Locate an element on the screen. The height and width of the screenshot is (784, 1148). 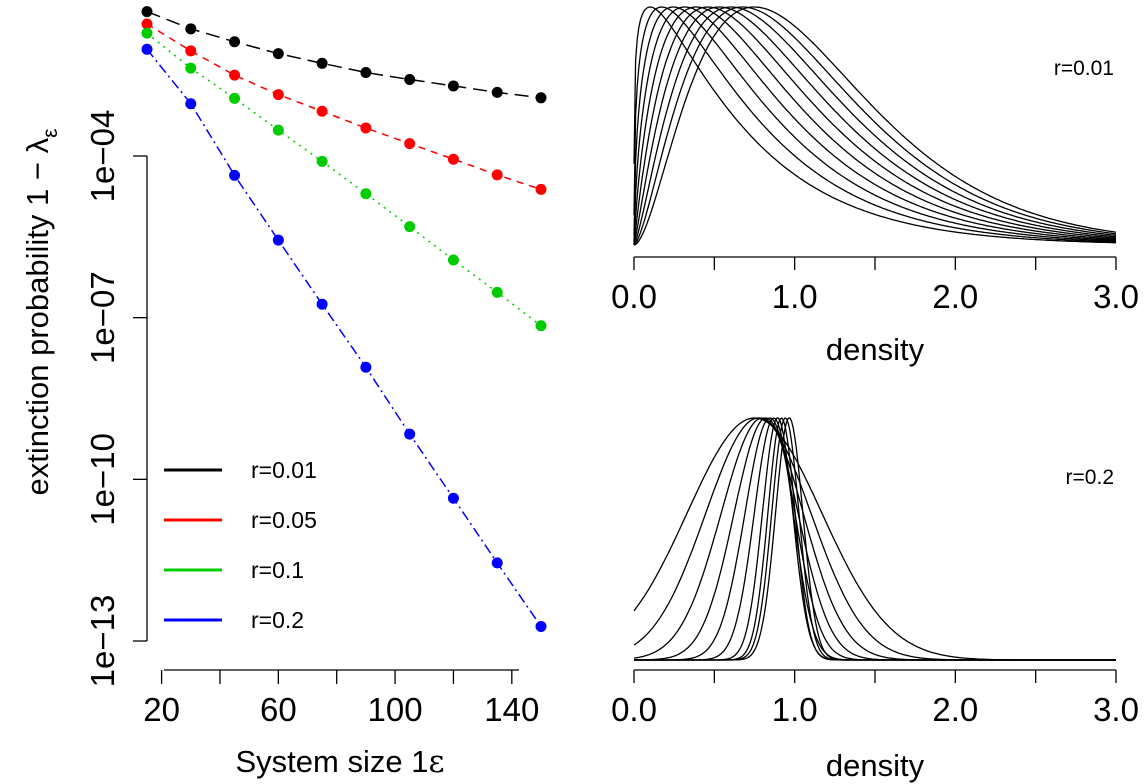
y-tick-label: 1e−07 is located at coordinates (102, 317).